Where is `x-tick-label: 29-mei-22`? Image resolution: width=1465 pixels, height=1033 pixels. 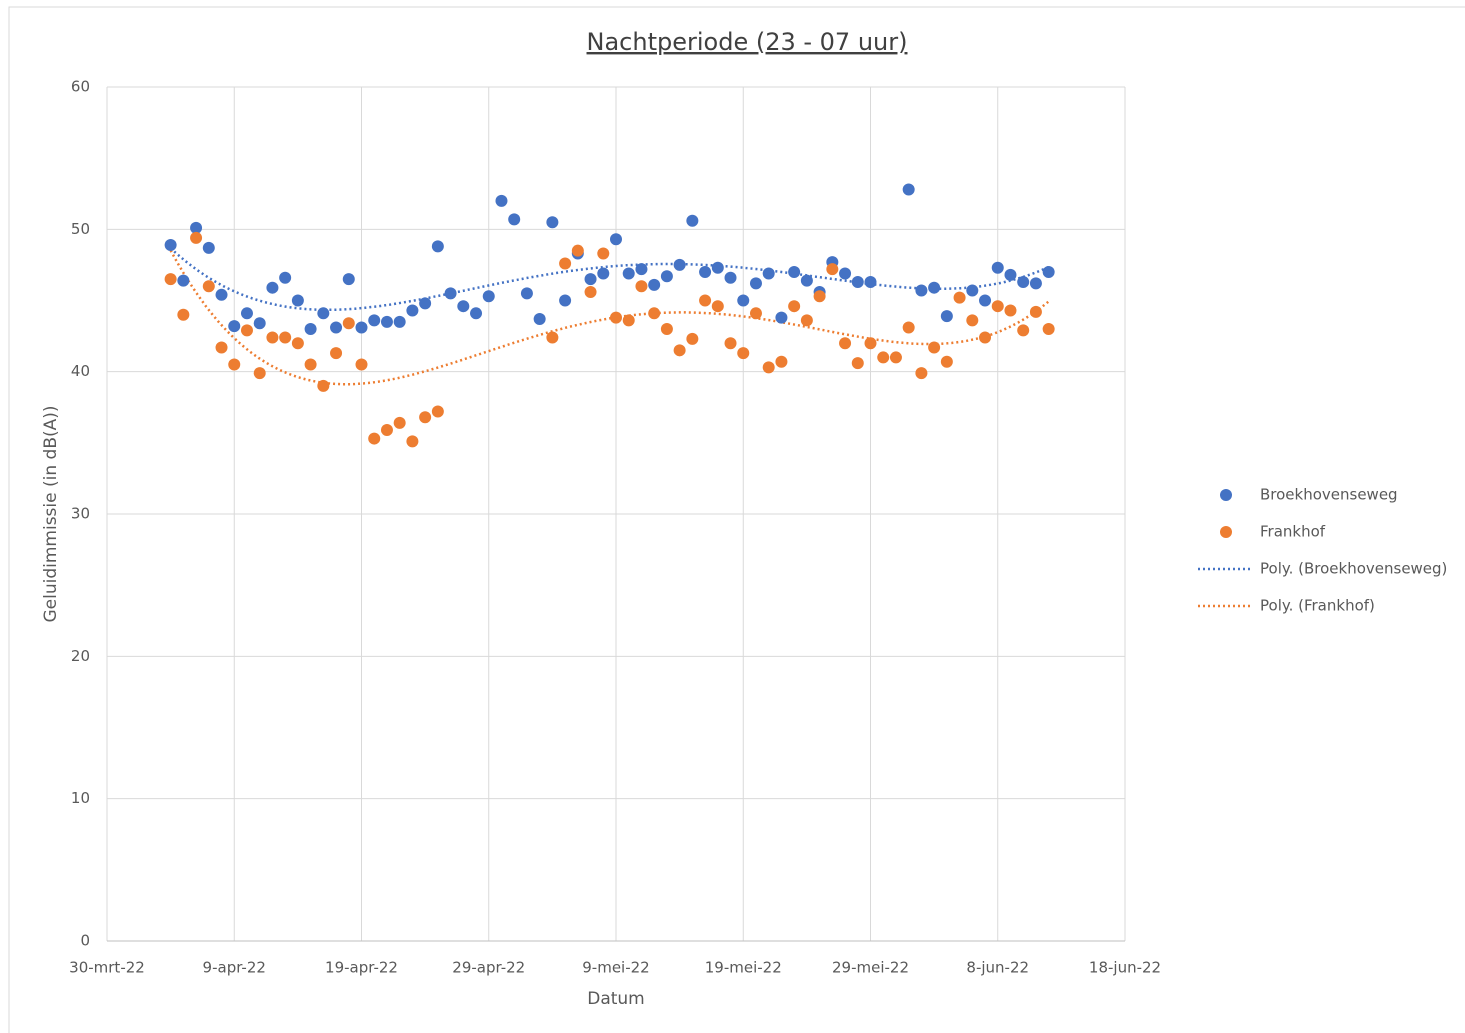
x-tick-label: 29-mei-22 is located at coordinates (870, 968).